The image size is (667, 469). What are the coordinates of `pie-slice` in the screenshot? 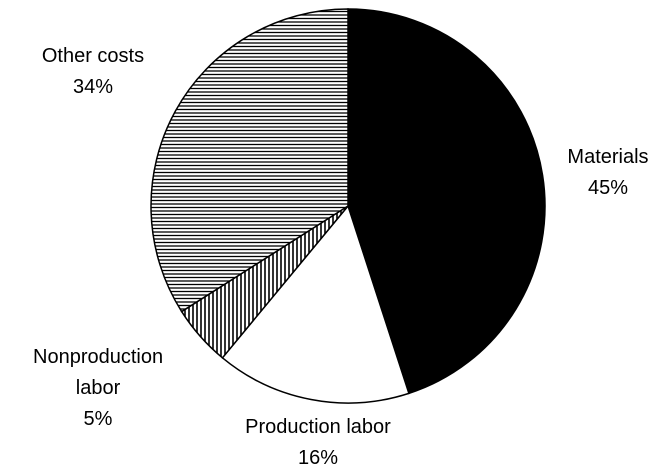 It's located at (315, 304).